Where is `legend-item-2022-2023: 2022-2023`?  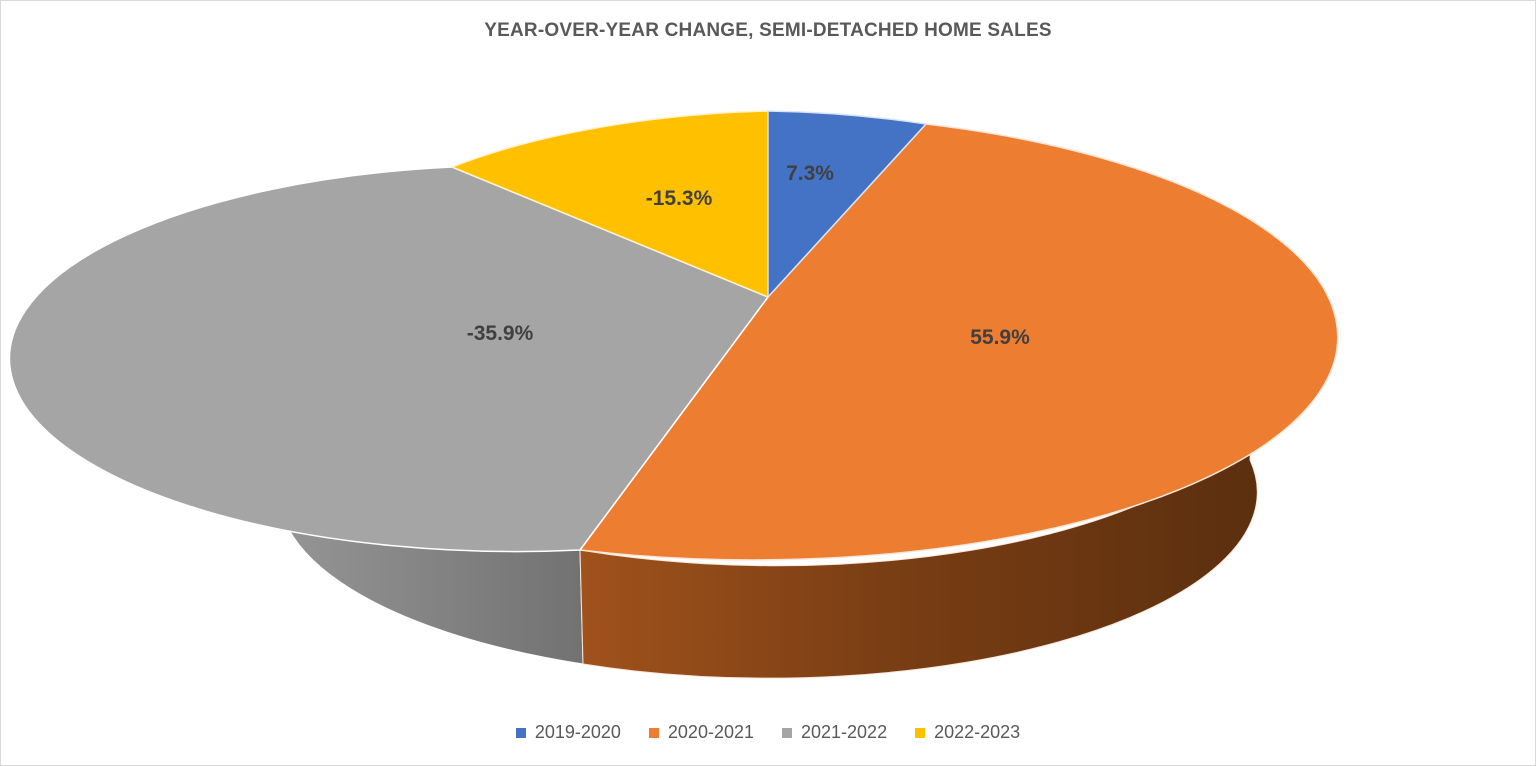 legend-item-2022-2023: 2022-2023 is located at coordinates (967, 732).